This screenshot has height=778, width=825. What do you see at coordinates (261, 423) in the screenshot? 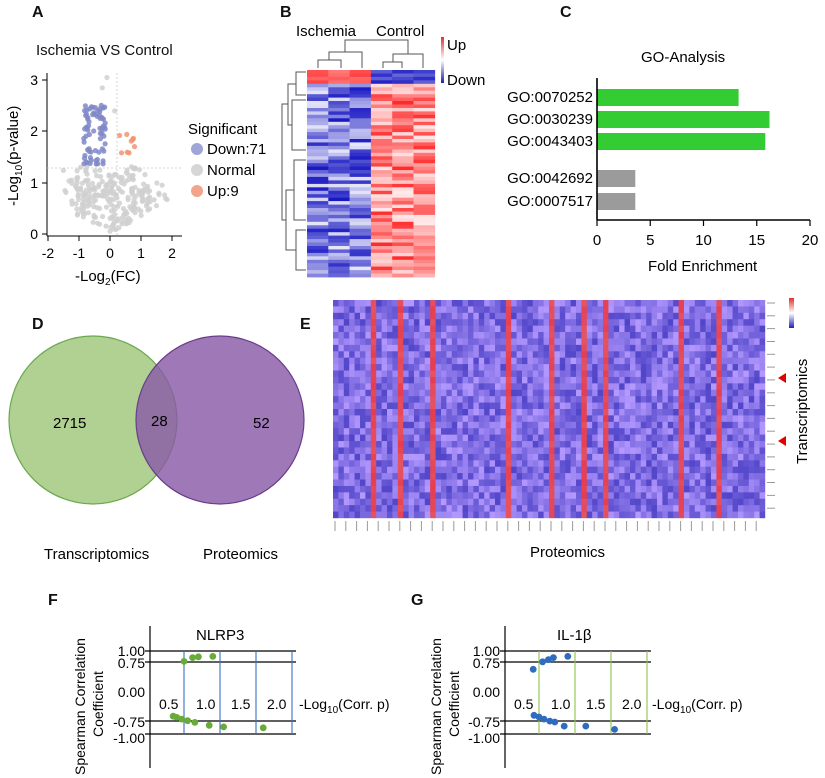
I see `venn-right-count: 52` at bounding box center [261, 423].